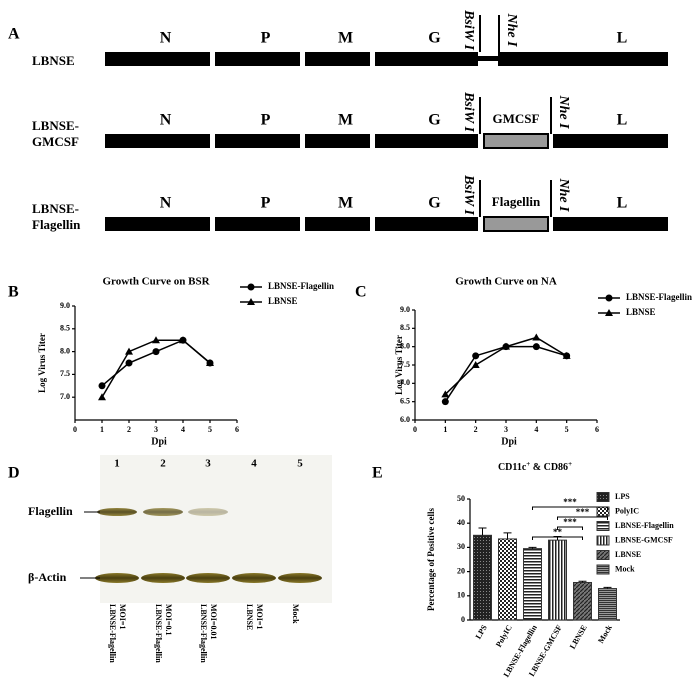 Image resolution: width=697 pixels, height=678 pixels. Describe the element at coordinates (75, 429) in the screenshot. I see `x-tick-label: 0` at that location.